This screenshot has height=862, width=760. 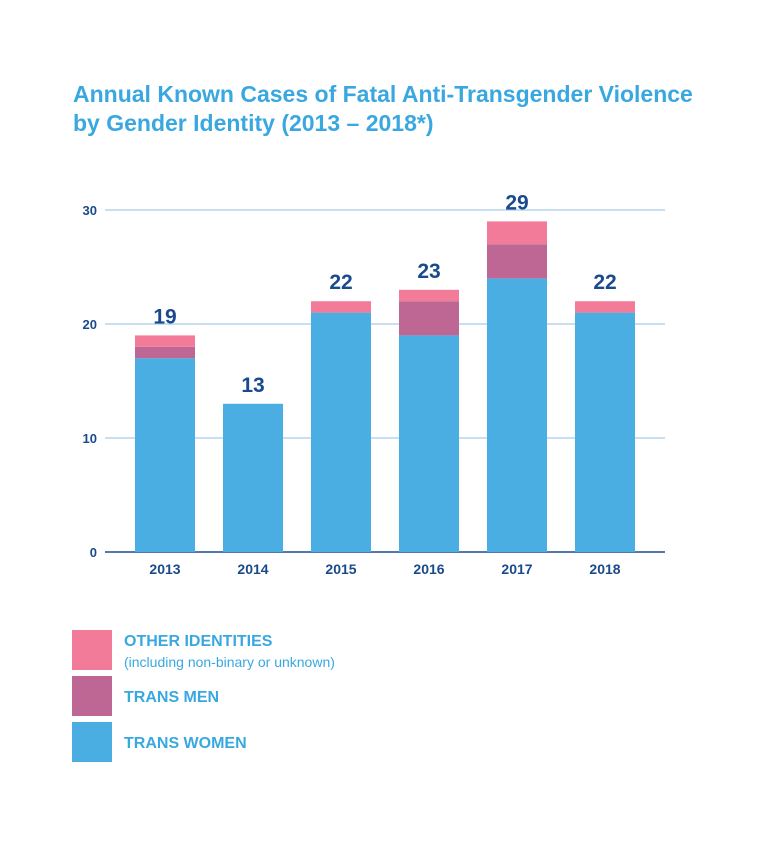 What do you see at coordinates (604, 569) in the screenshot?
I see `x-tick-label: 2018` at bounding box center [604, 569].